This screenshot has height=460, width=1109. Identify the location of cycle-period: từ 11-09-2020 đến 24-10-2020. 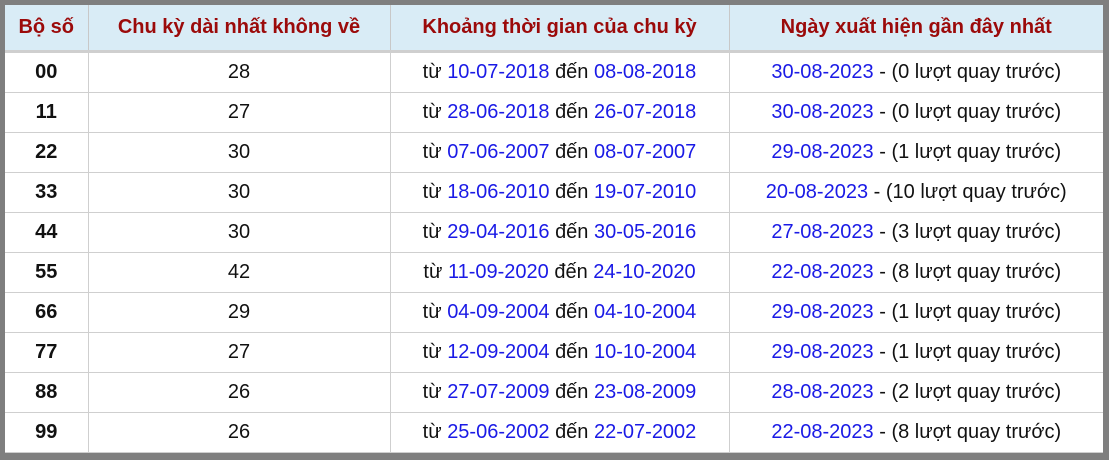
(560, 272).